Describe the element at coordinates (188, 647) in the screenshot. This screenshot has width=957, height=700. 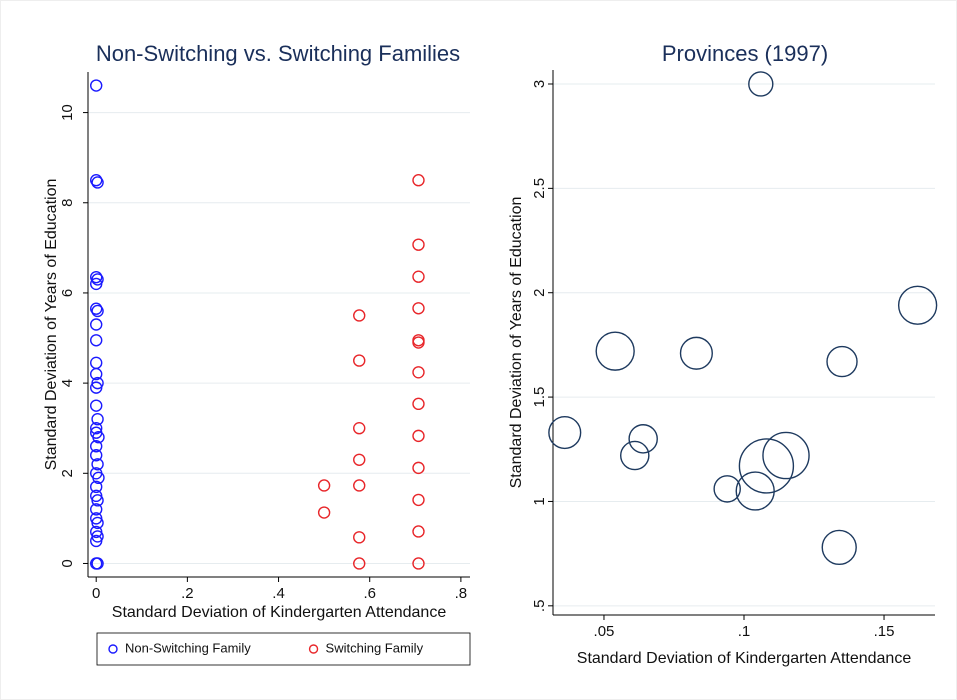
I see `legend-label: Non-Switching Family` at that location.